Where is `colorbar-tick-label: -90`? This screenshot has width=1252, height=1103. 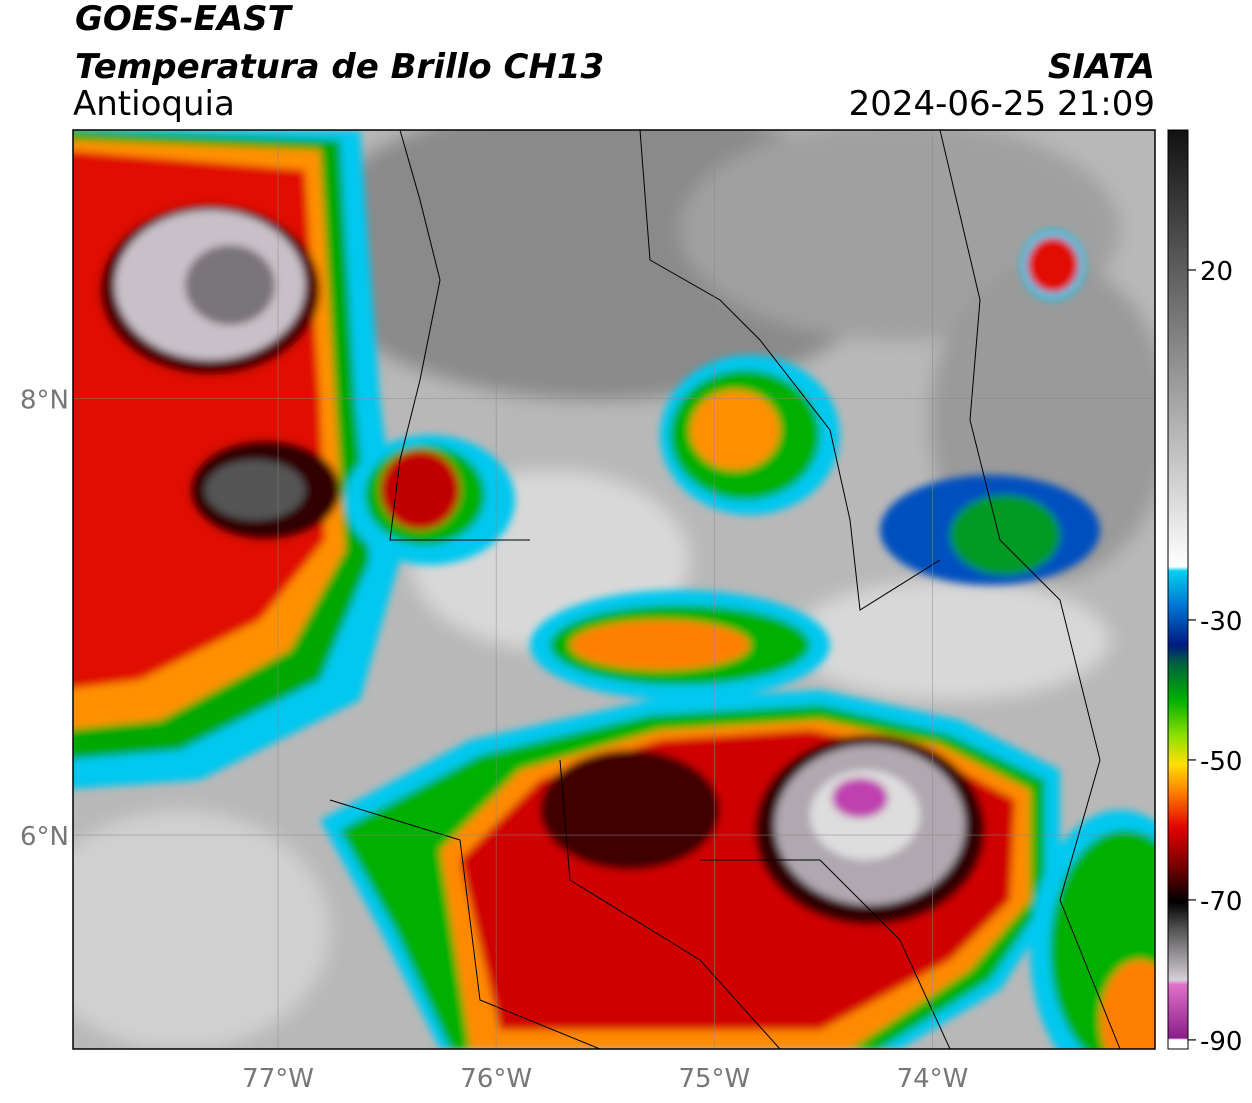
colorbar-tick-label: -90 is located at coordinates (1221, 1042).